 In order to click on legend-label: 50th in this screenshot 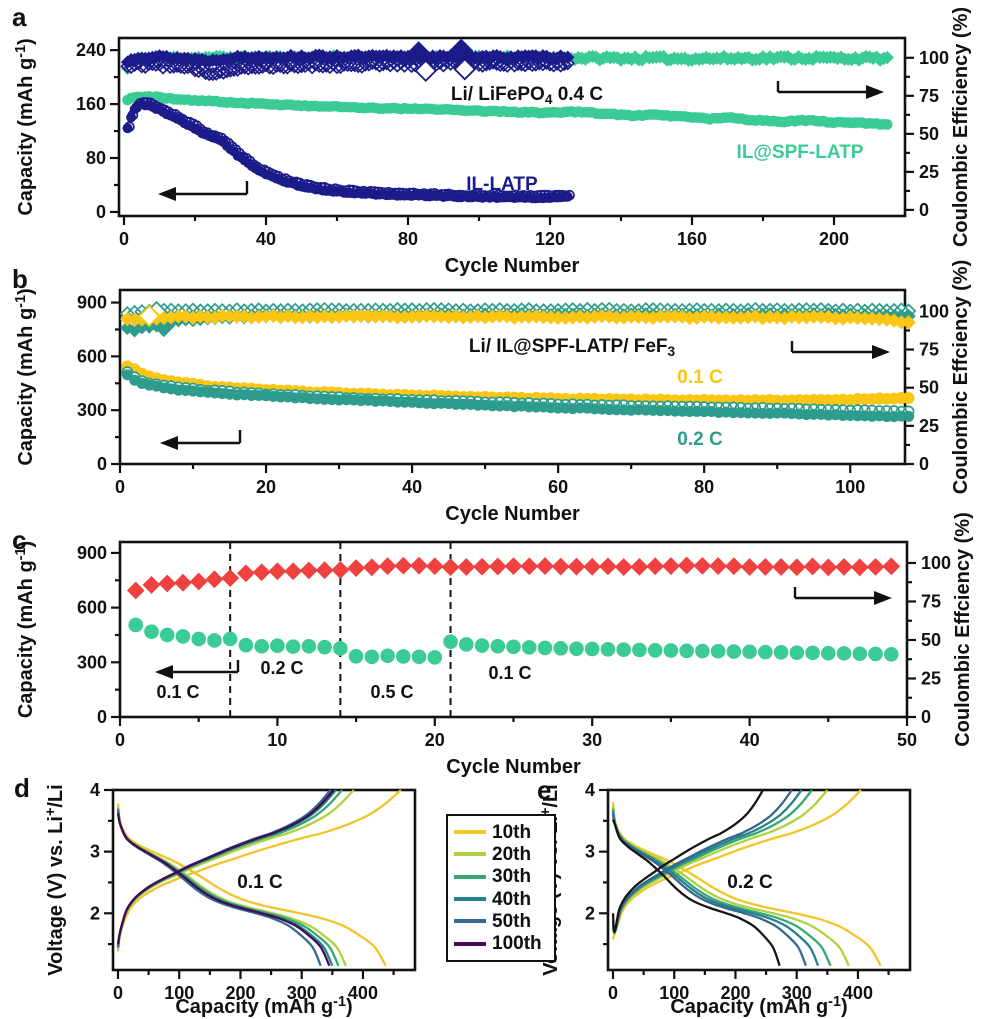, I will do `click(512, 921)`.